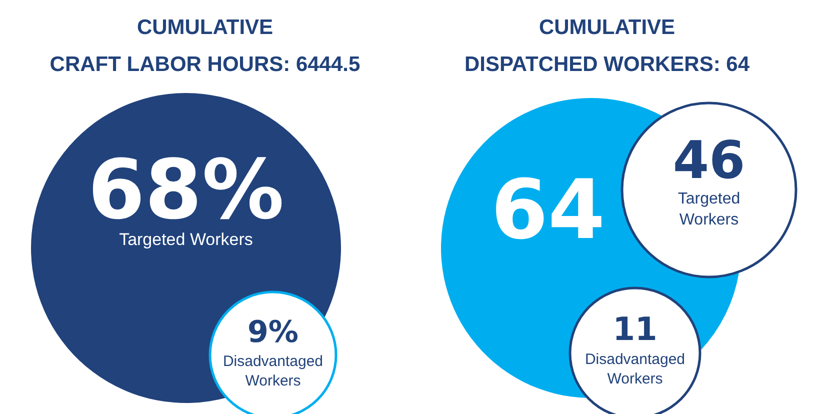 This screenshot has width=818, height=414. Describe the element at coordinates (635, 329) in the screenshot. I see `data-label: 11` at that location.